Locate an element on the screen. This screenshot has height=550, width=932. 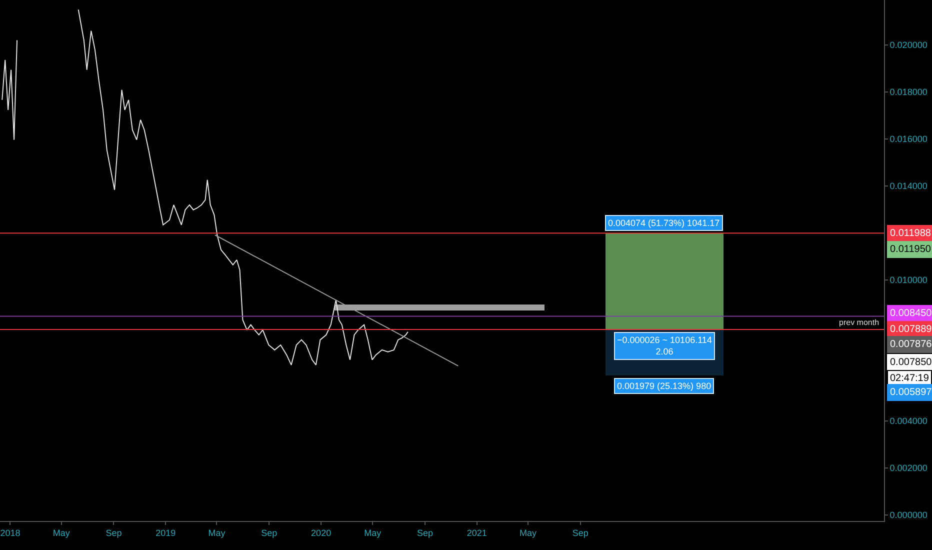
bar is located at coordinates (664, 281).